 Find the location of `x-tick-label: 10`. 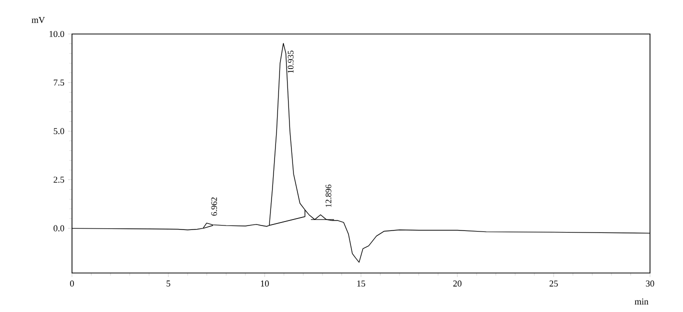

x-tick-label: 10 is located at coordinates (264, 283).